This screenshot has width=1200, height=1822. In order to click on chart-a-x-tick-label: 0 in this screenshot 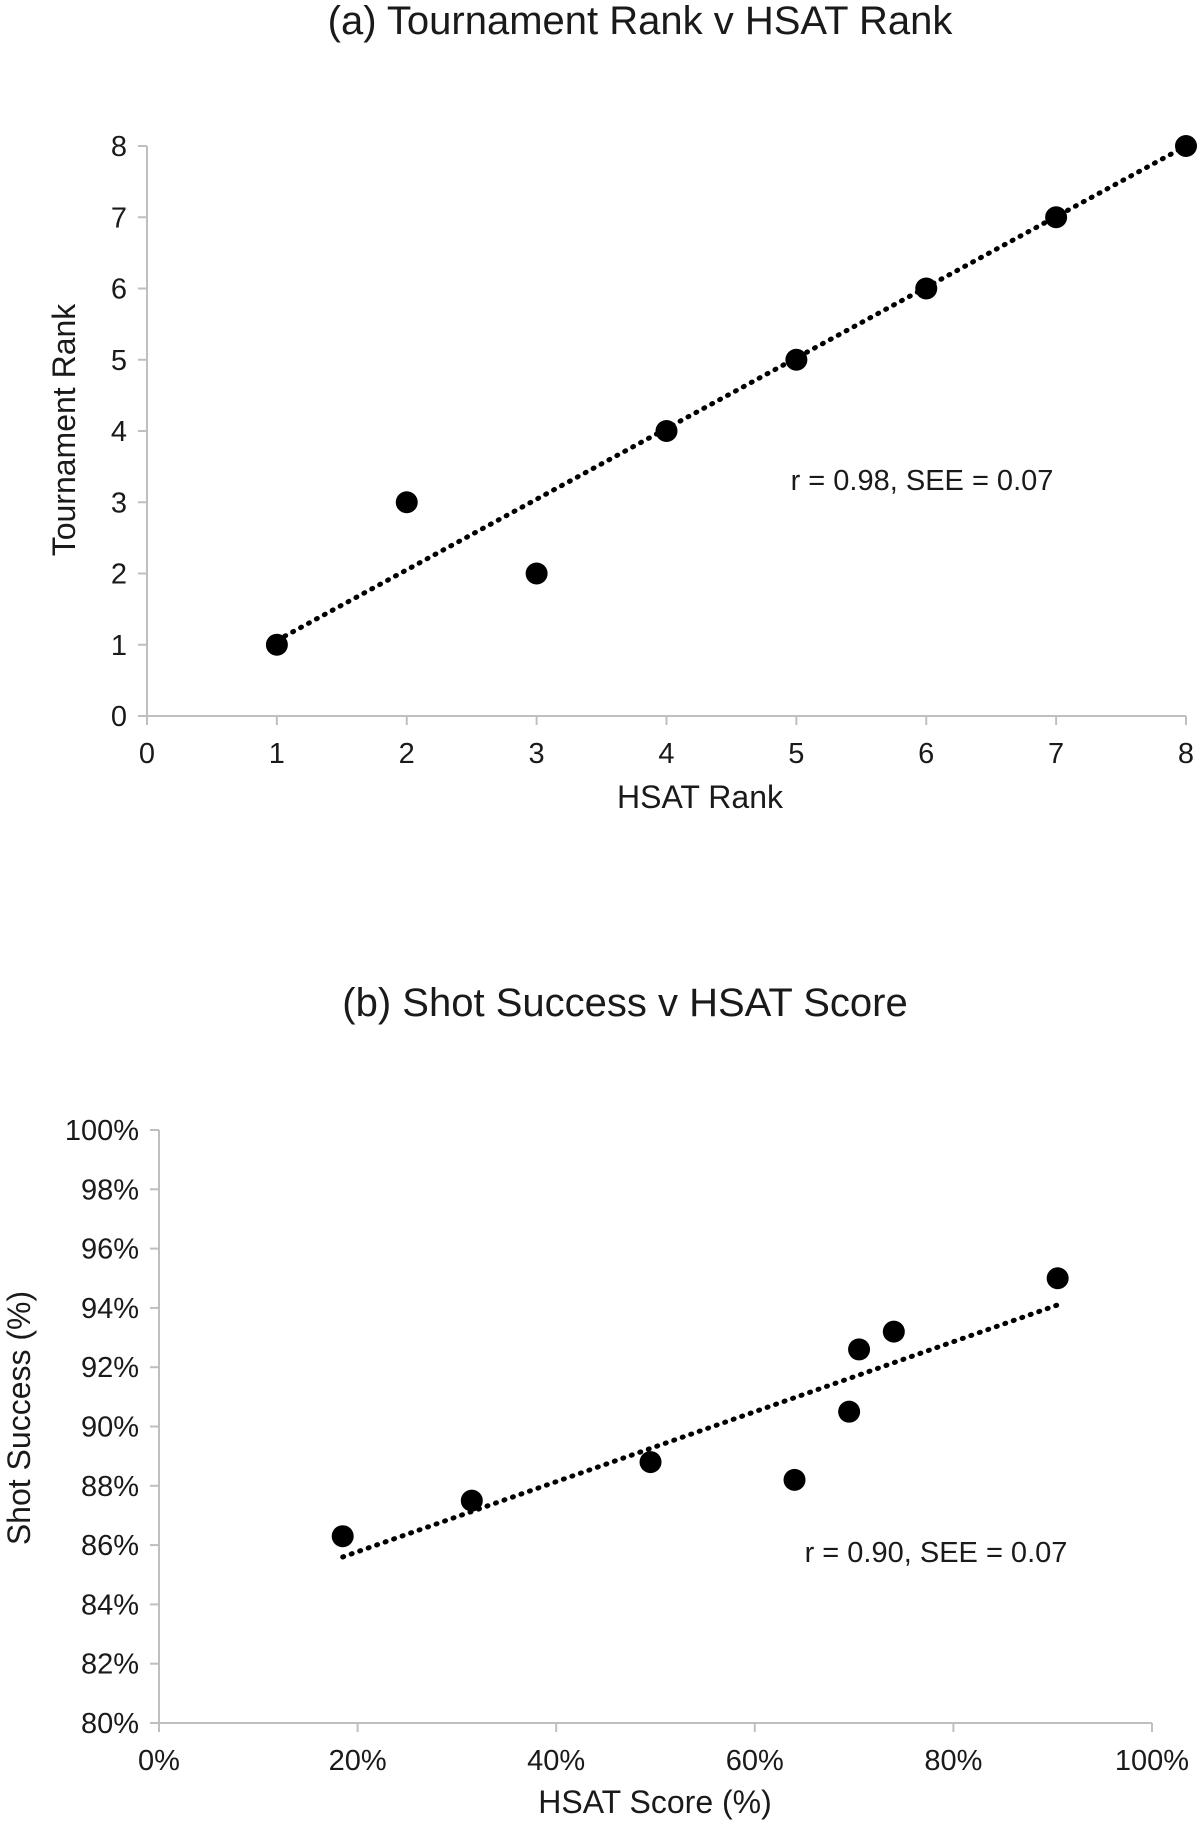, I will do `click(147, 754)`.